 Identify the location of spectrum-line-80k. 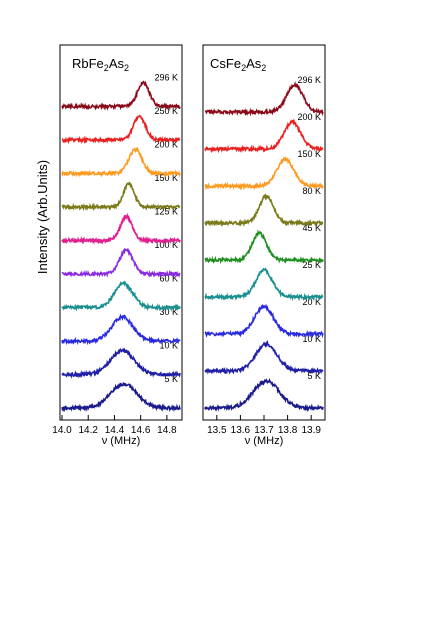
(264, 210).